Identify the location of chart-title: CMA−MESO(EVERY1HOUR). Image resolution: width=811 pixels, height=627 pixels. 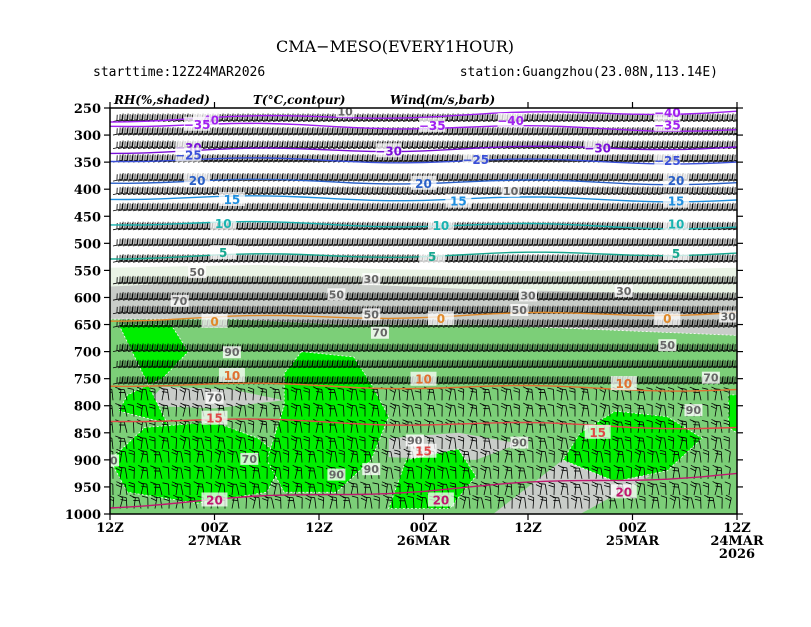
(395, 46).